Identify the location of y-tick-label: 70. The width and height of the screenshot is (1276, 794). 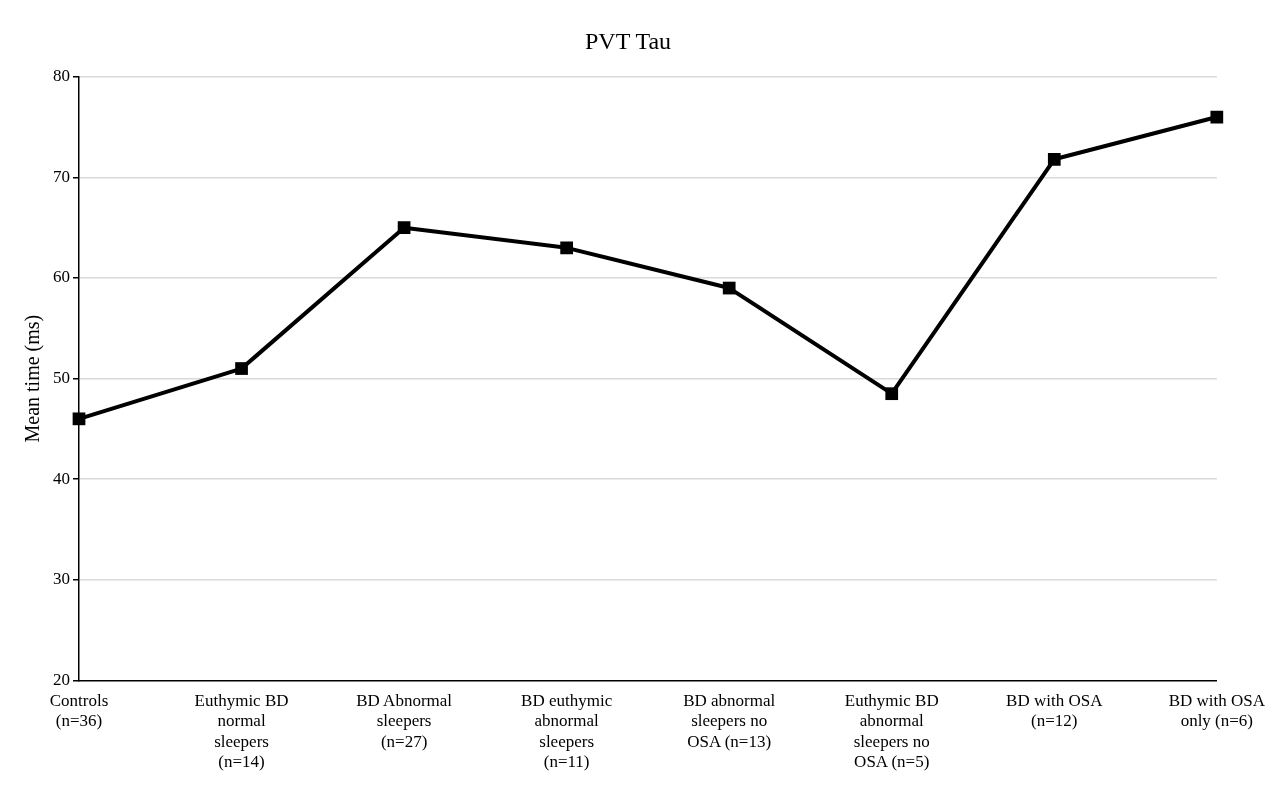
(61, 176).